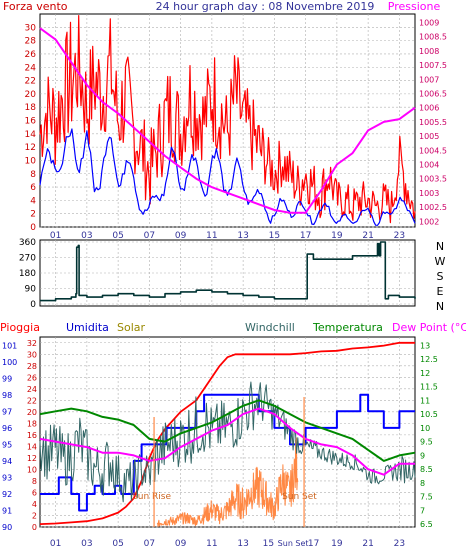 Image resolution: width=466 pixels, height=560 pixels. I want to click on dewpoint-label: Dew Point (°C), so click(429, 327).